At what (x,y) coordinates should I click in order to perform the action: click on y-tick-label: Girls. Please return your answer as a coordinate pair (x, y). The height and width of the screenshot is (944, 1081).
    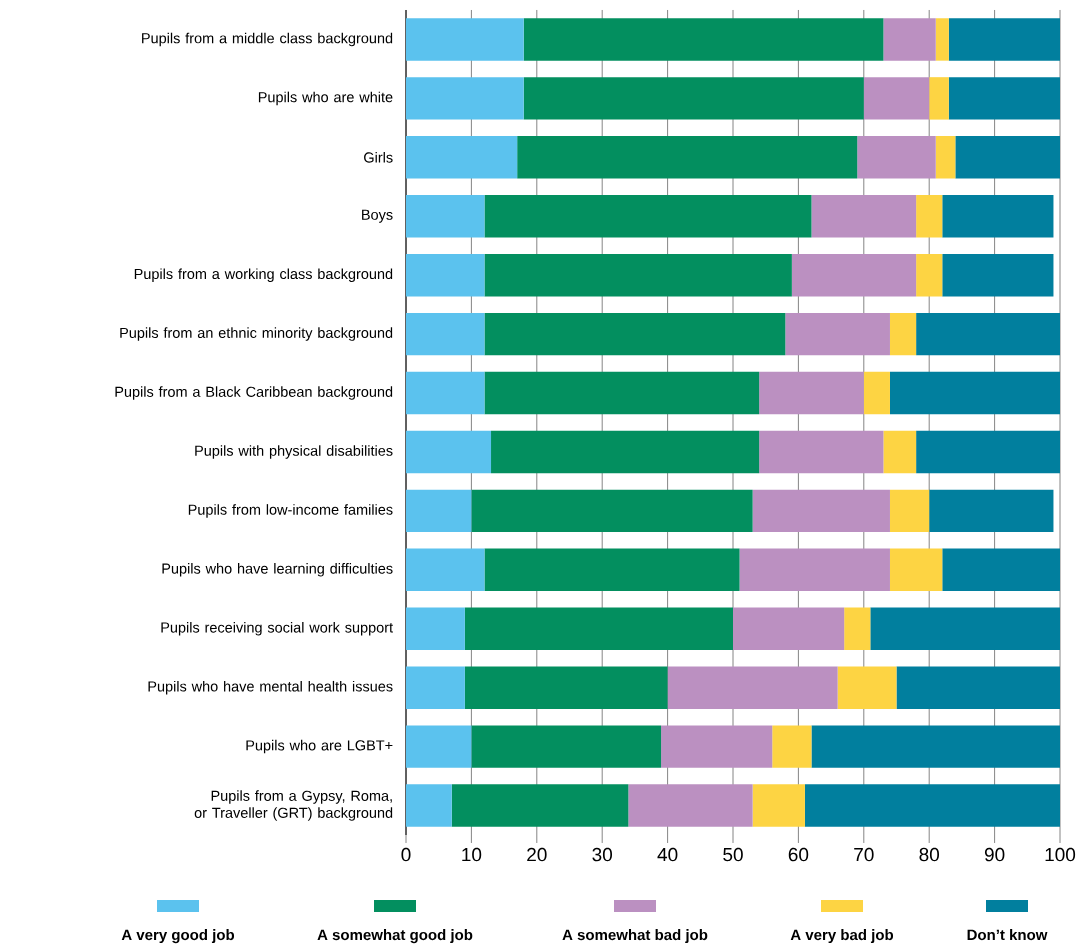
    Looking at the image, I should click on (378, 157).